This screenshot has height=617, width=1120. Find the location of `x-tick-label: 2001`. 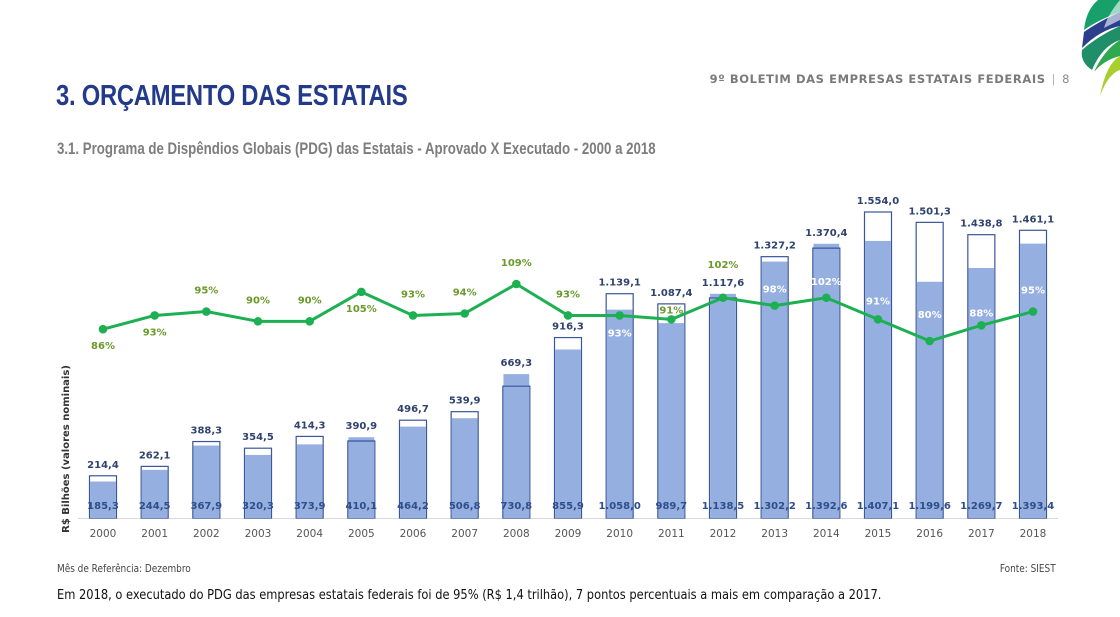

x-tick-label: 2001 is located at coordinates (154, 534).